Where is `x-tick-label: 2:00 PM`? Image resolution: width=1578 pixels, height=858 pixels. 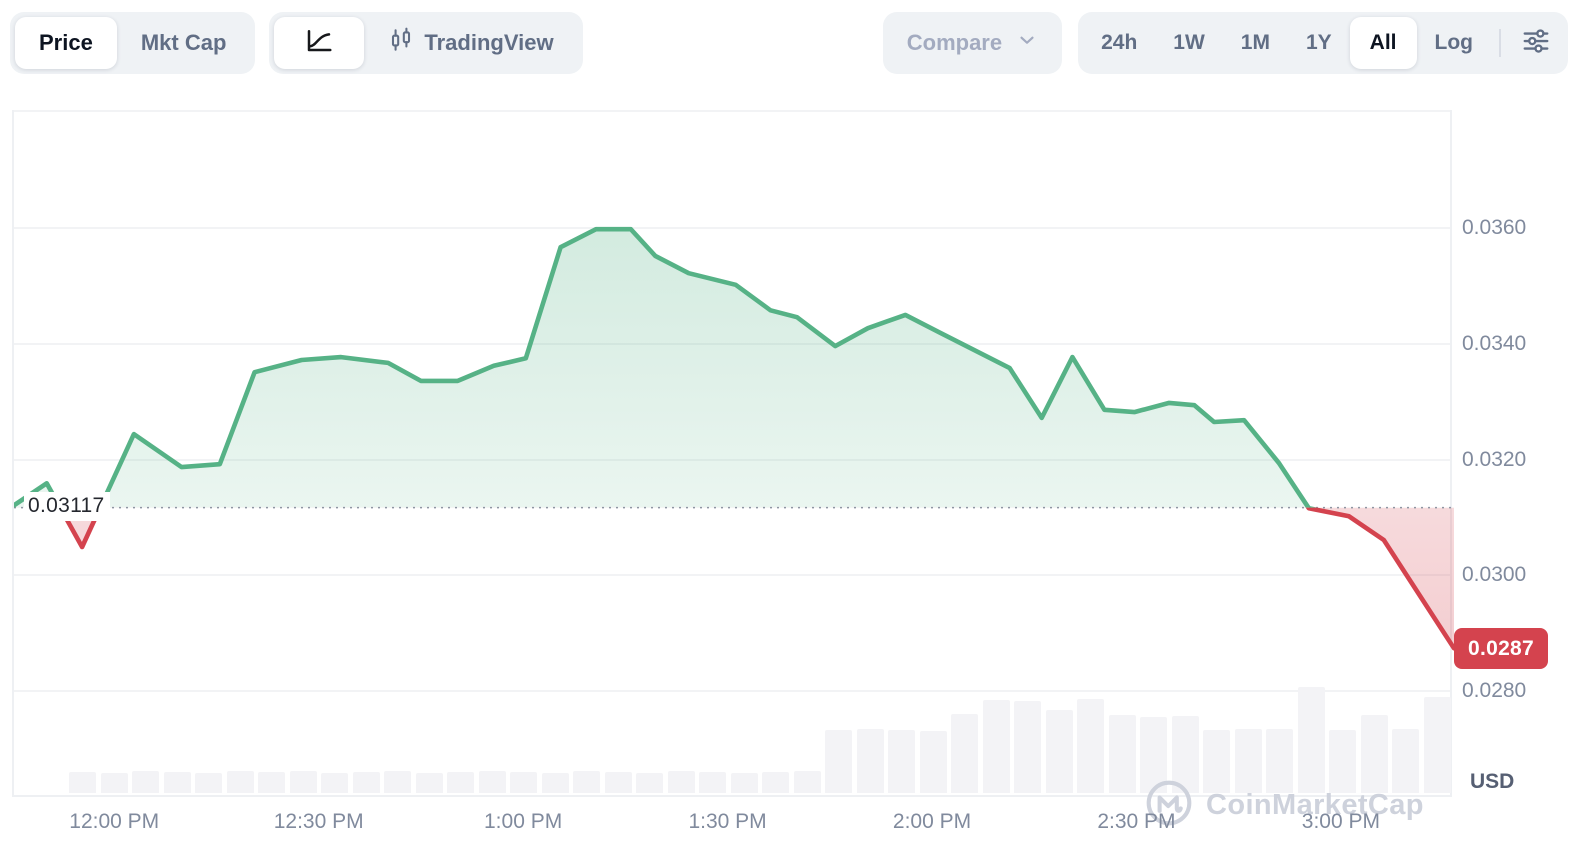
x-tick-label: 2:00 PM is located at coordinates (932, 821).